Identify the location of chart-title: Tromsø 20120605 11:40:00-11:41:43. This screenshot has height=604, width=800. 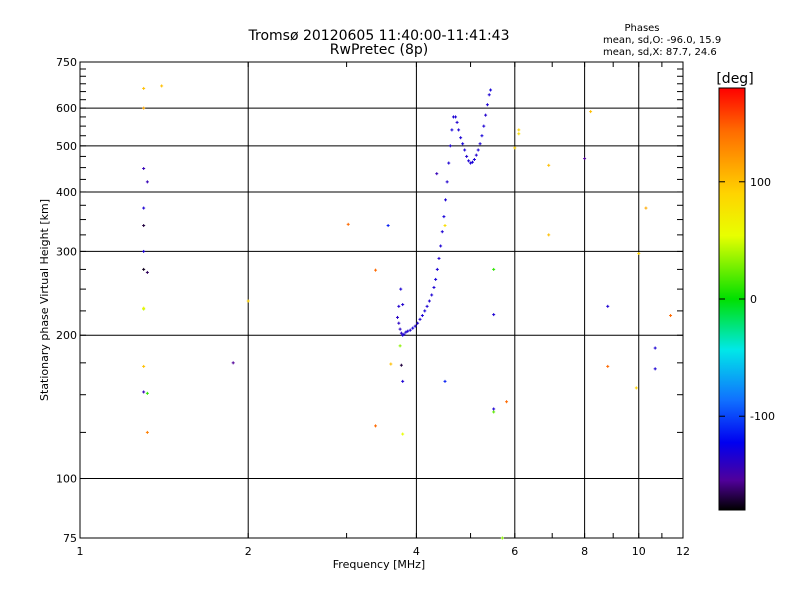
(379, 36).